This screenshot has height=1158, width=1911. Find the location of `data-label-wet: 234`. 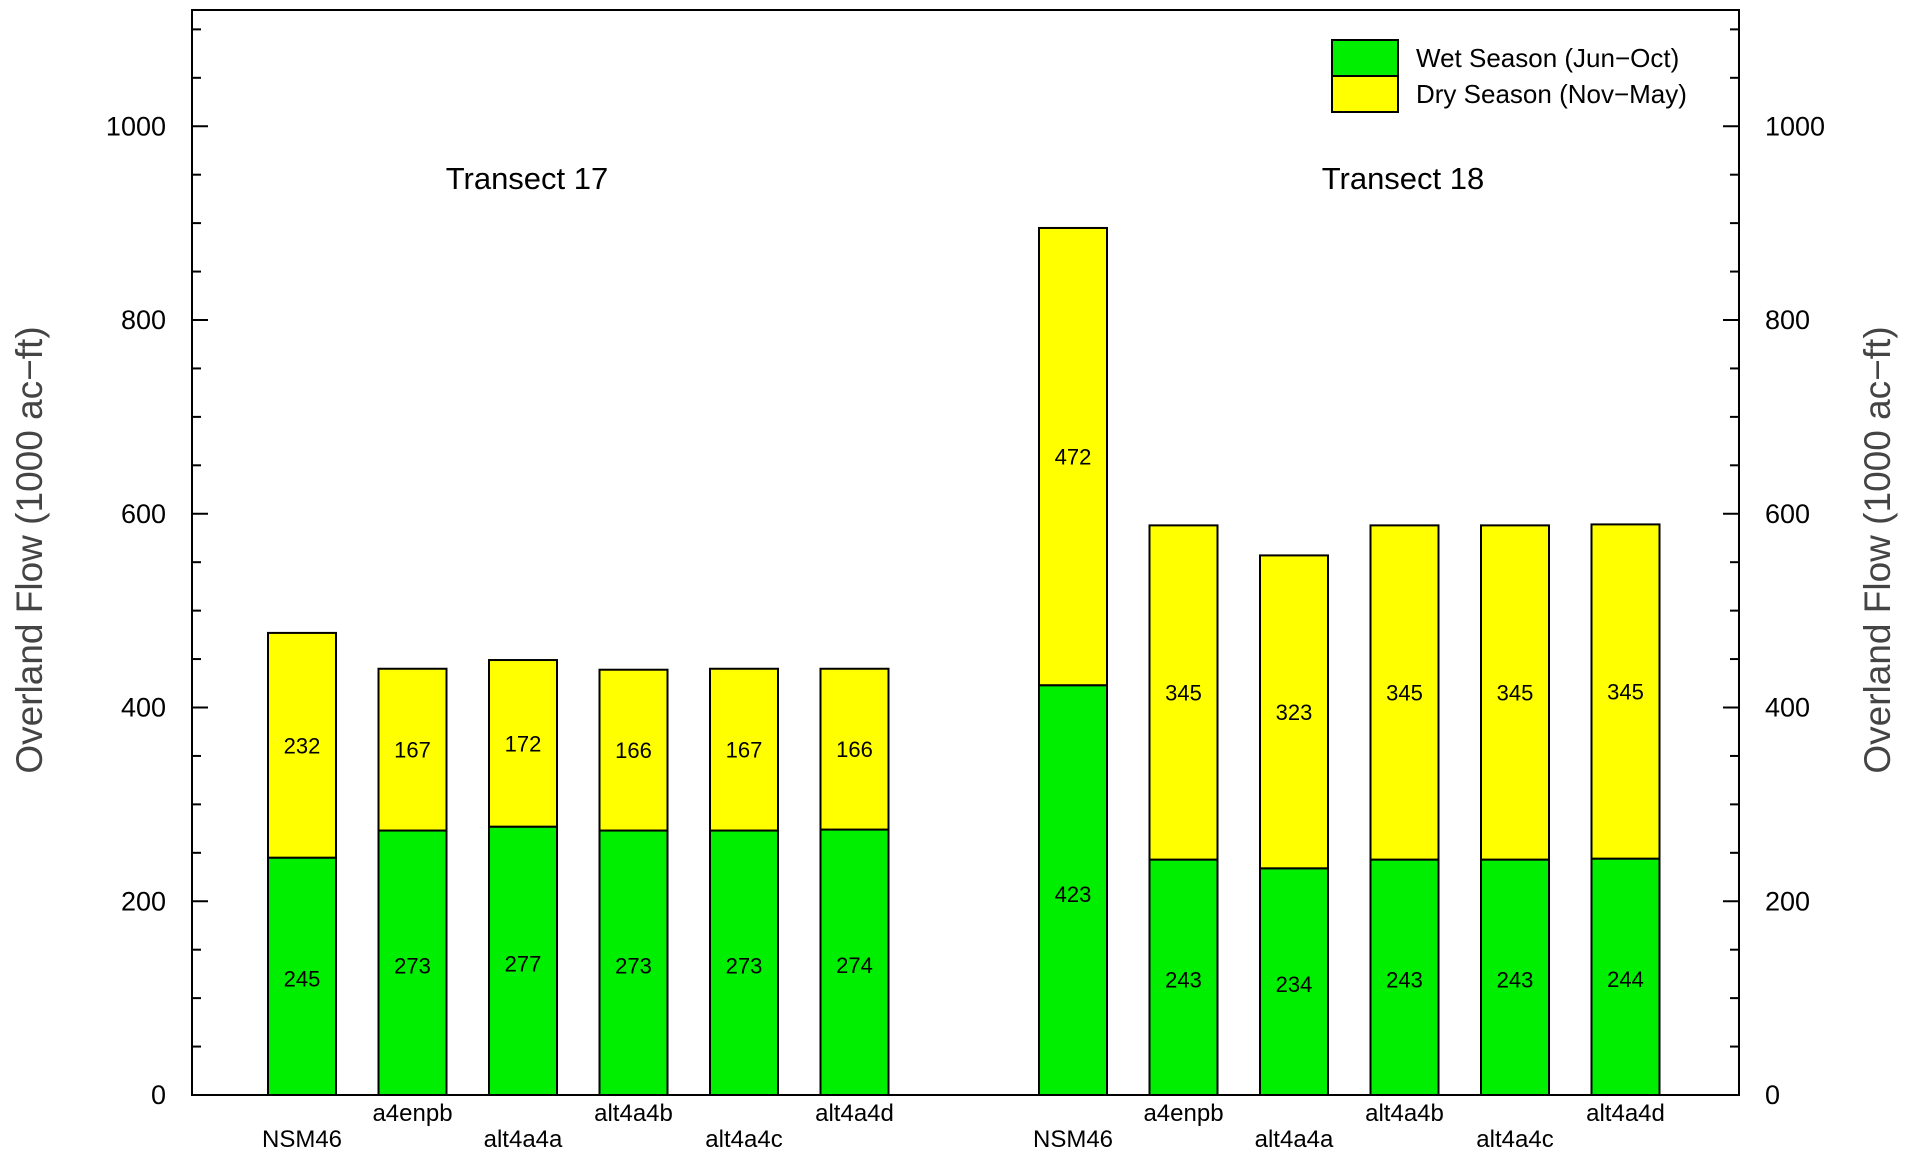

data-label-wet: 234 is located at coordinates (1294, 984).